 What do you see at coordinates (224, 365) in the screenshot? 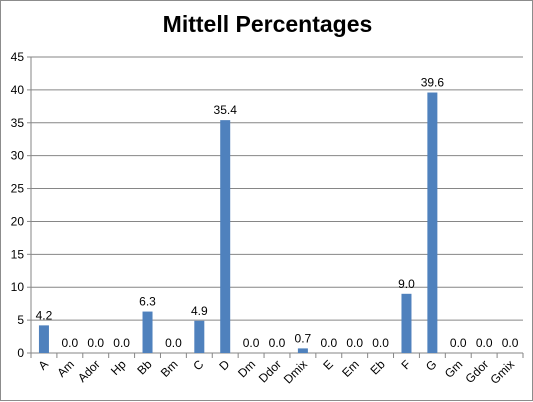
I see `x-tick-label: D` at bounding box center [224, 365].